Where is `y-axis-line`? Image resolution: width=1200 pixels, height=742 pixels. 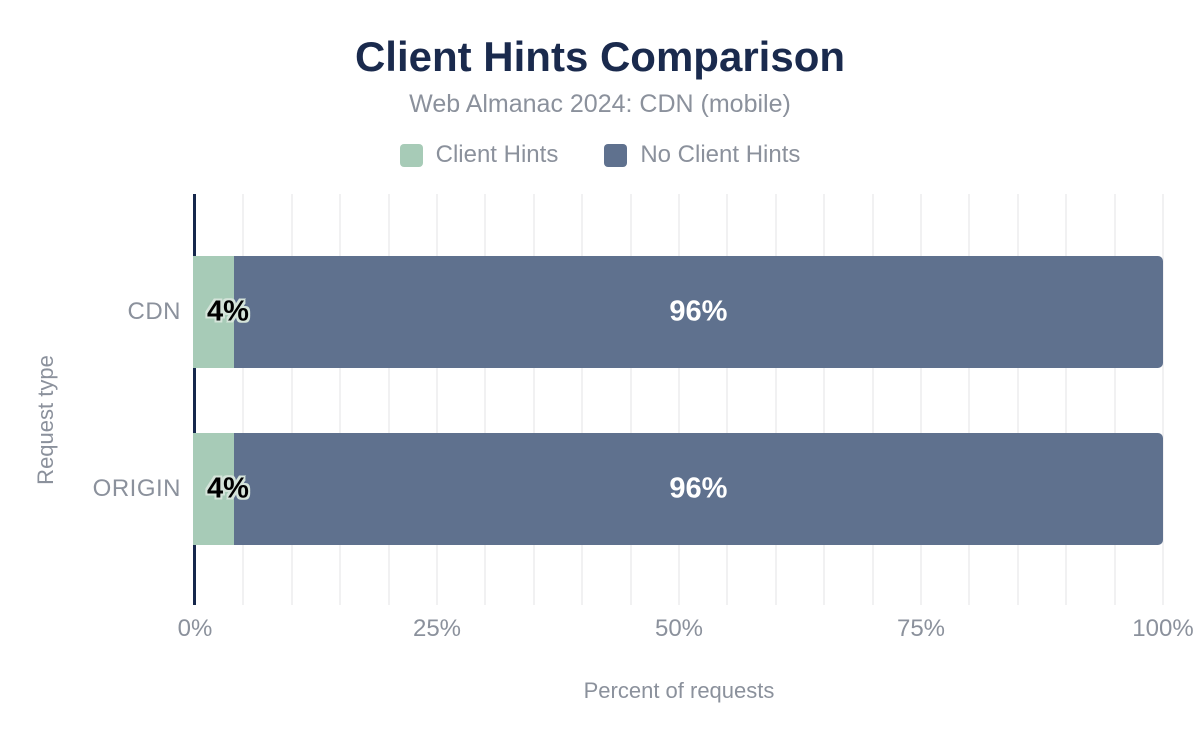 y-axis-line is located at coordinates (194, 399).